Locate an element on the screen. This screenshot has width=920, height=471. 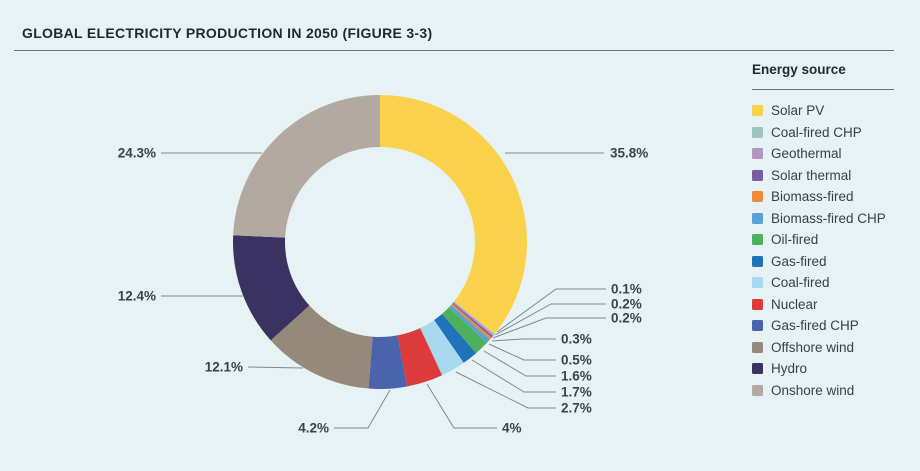
leader-line-gas-fired-chp is located at coordinates (362, 409).